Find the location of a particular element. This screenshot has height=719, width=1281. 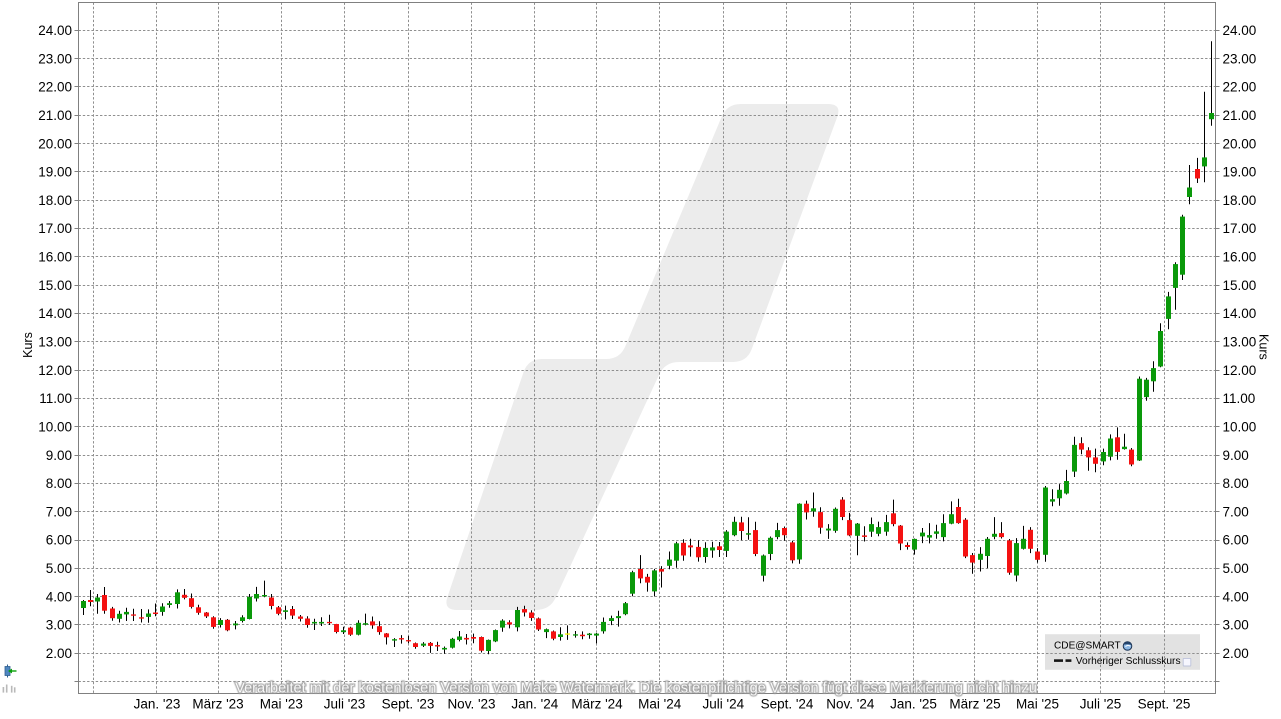

svg-text: Jan. '23 is located at coordinates (157, 704).